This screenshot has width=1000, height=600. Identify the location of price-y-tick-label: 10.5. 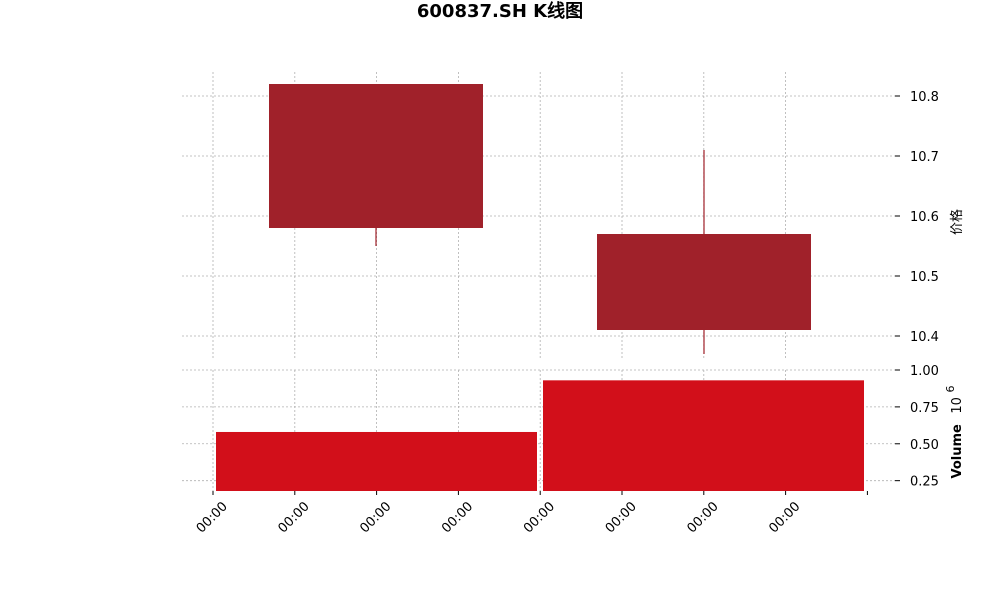
(924, 277).